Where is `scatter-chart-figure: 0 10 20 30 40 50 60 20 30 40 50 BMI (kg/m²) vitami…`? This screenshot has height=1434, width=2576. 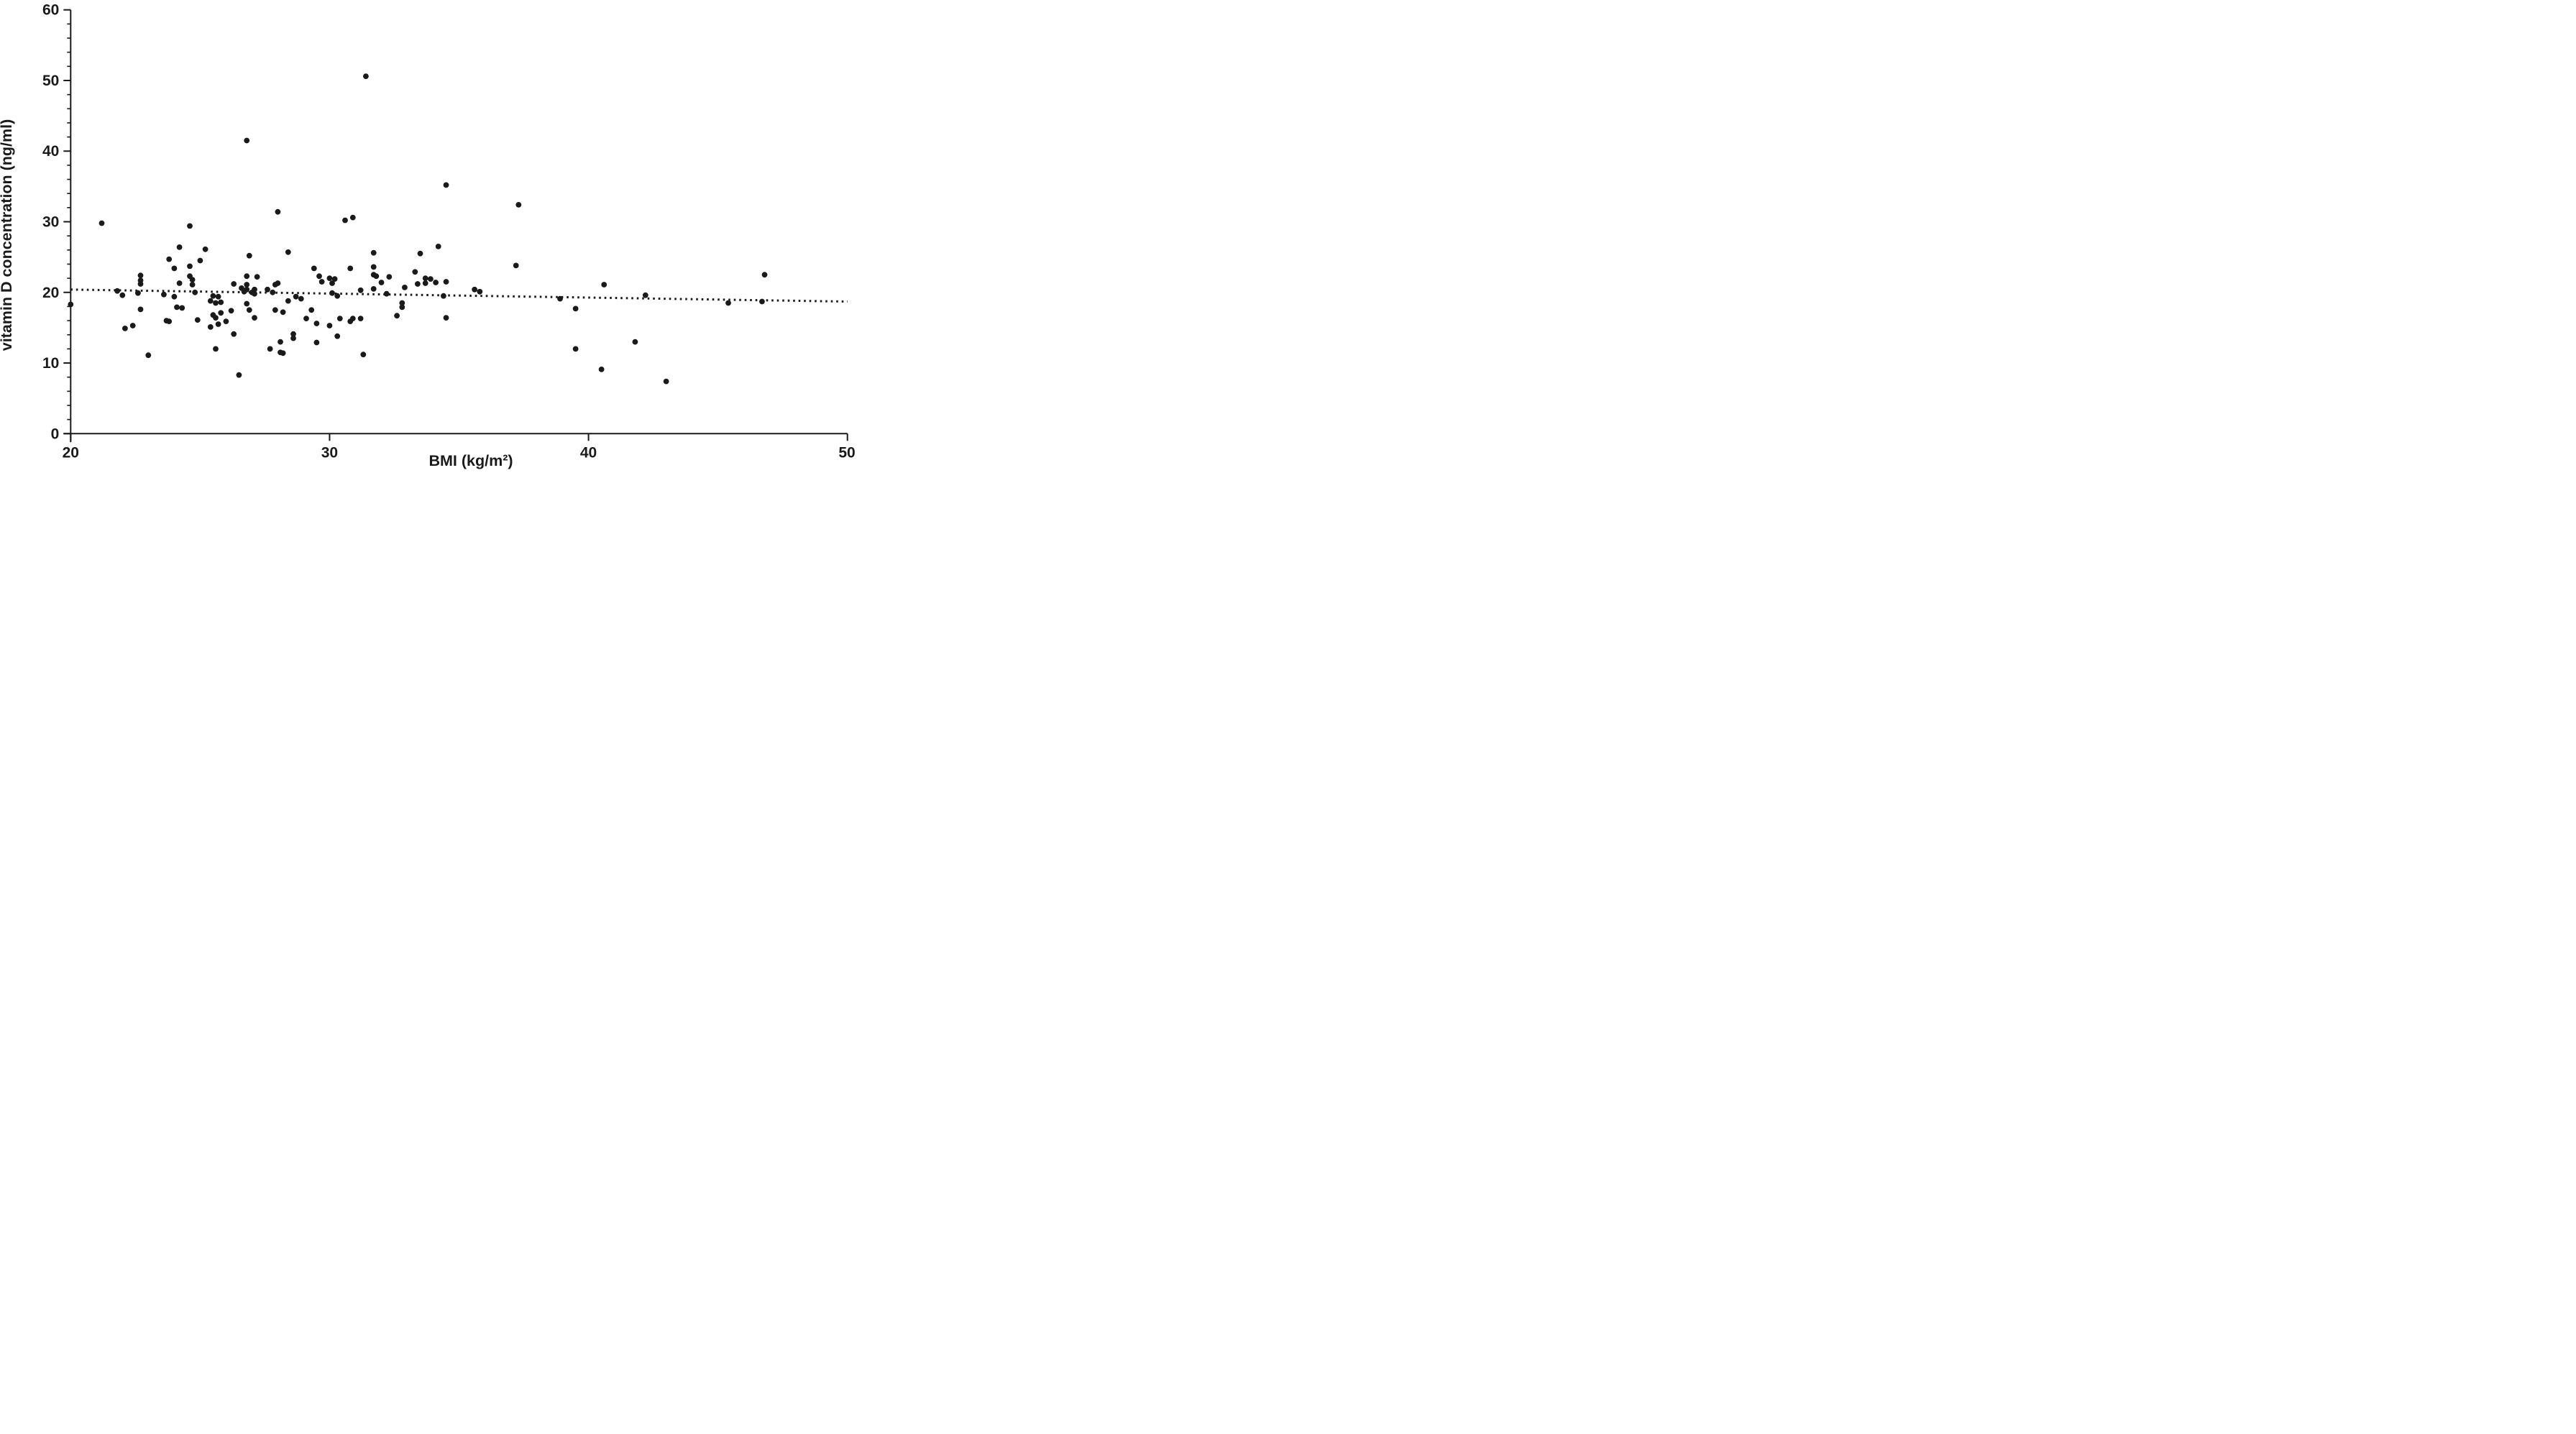
scatter-chart-figure: 0 10 20 30 40 50 60 20 30 40 50 BMI (kg/m²) vitami… is located at coordinates (429, 239).